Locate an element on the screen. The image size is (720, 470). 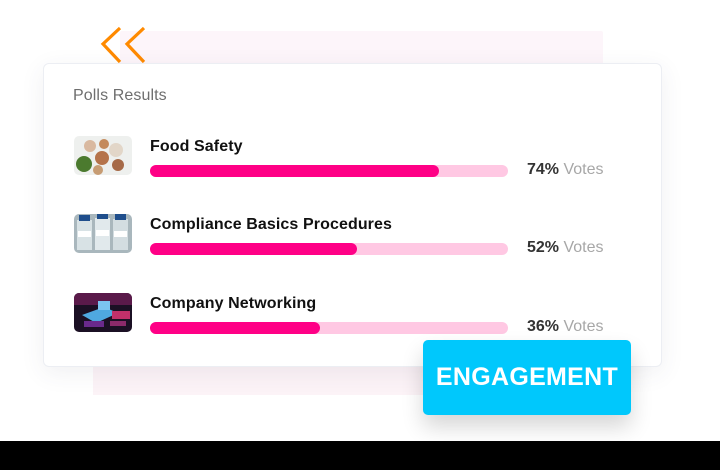
poll-votes: 74% Votes is located at coordinates (565, 170).